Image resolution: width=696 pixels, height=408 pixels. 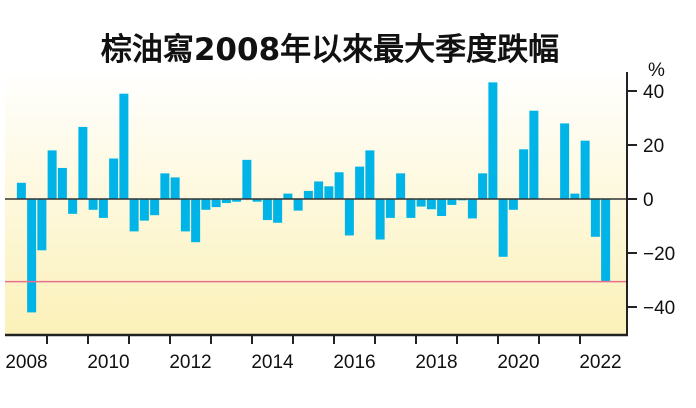 What do you see at coordinates (190, 362) in the screenshot?
I see `x-tick-label: 2012` at bounding box center [190, 362].